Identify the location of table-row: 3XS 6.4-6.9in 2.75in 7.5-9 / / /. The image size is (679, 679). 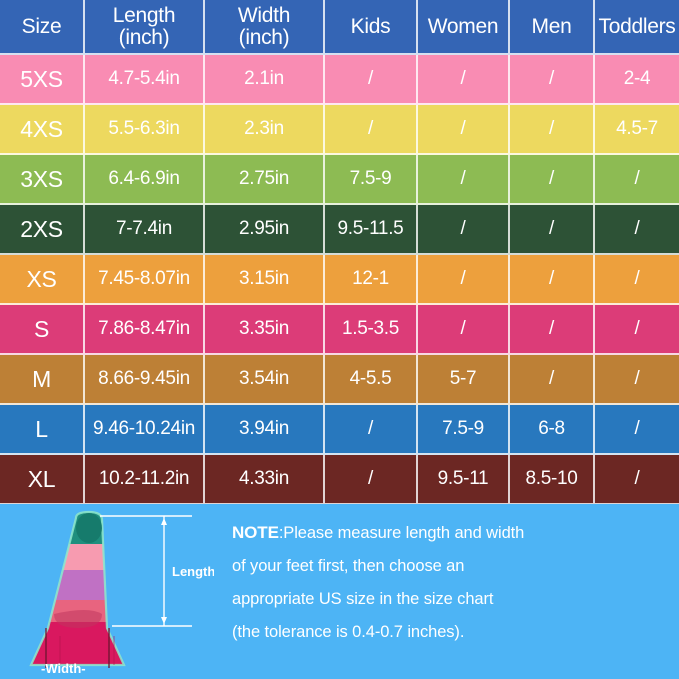
(339, 180).